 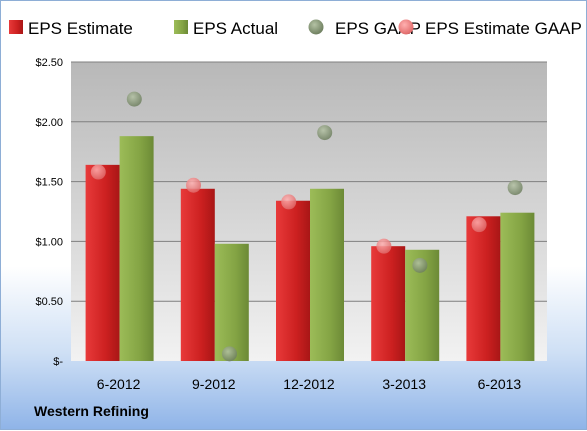 I want to click on legend-swatch-eps-gaap, so click(x=316, y=27).